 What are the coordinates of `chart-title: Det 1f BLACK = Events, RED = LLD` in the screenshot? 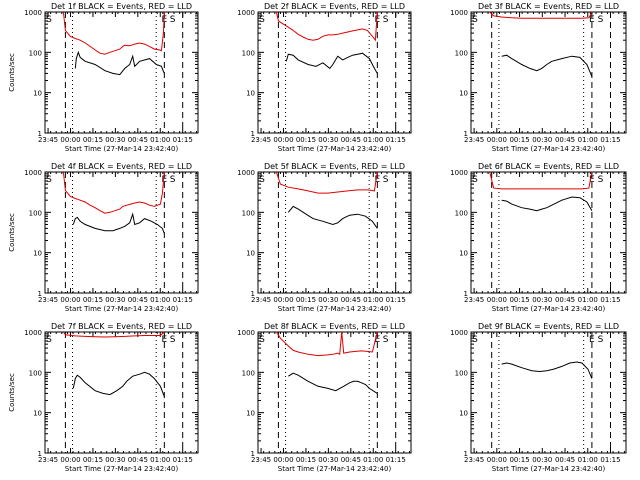 It's located at (121, 6).